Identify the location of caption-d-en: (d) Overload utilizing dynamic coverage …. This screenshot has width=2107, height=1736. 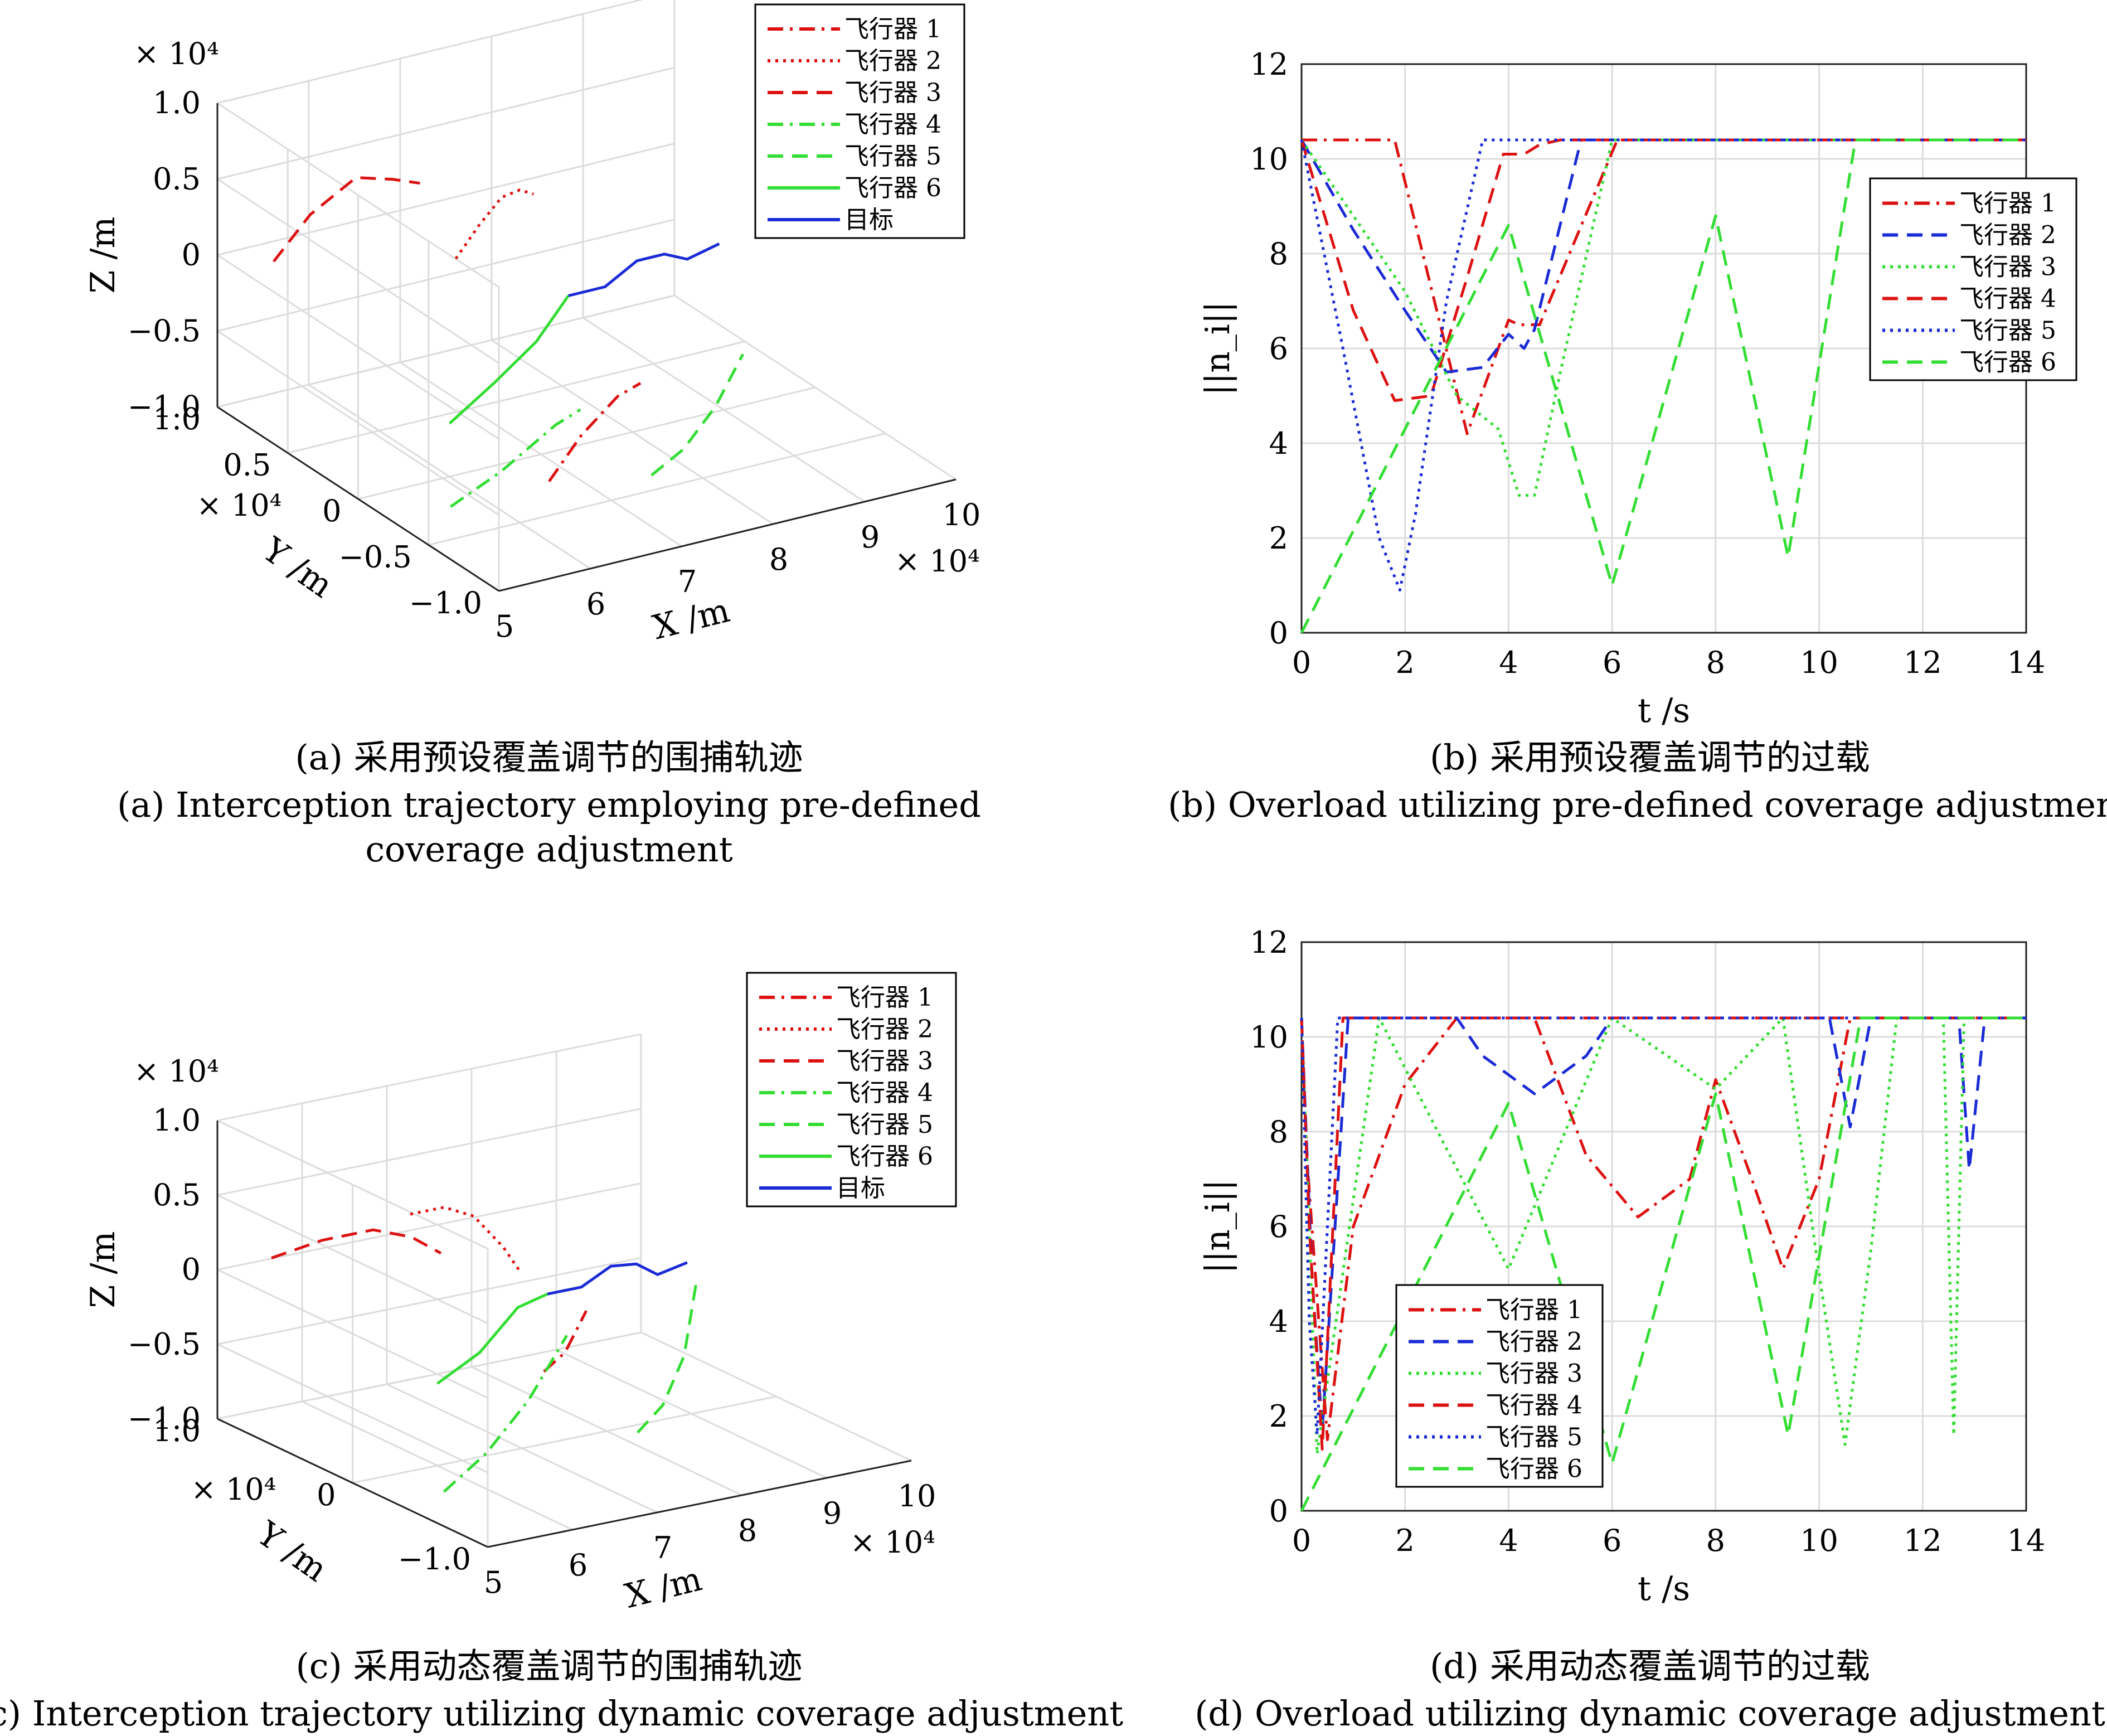
(1650, 1714).